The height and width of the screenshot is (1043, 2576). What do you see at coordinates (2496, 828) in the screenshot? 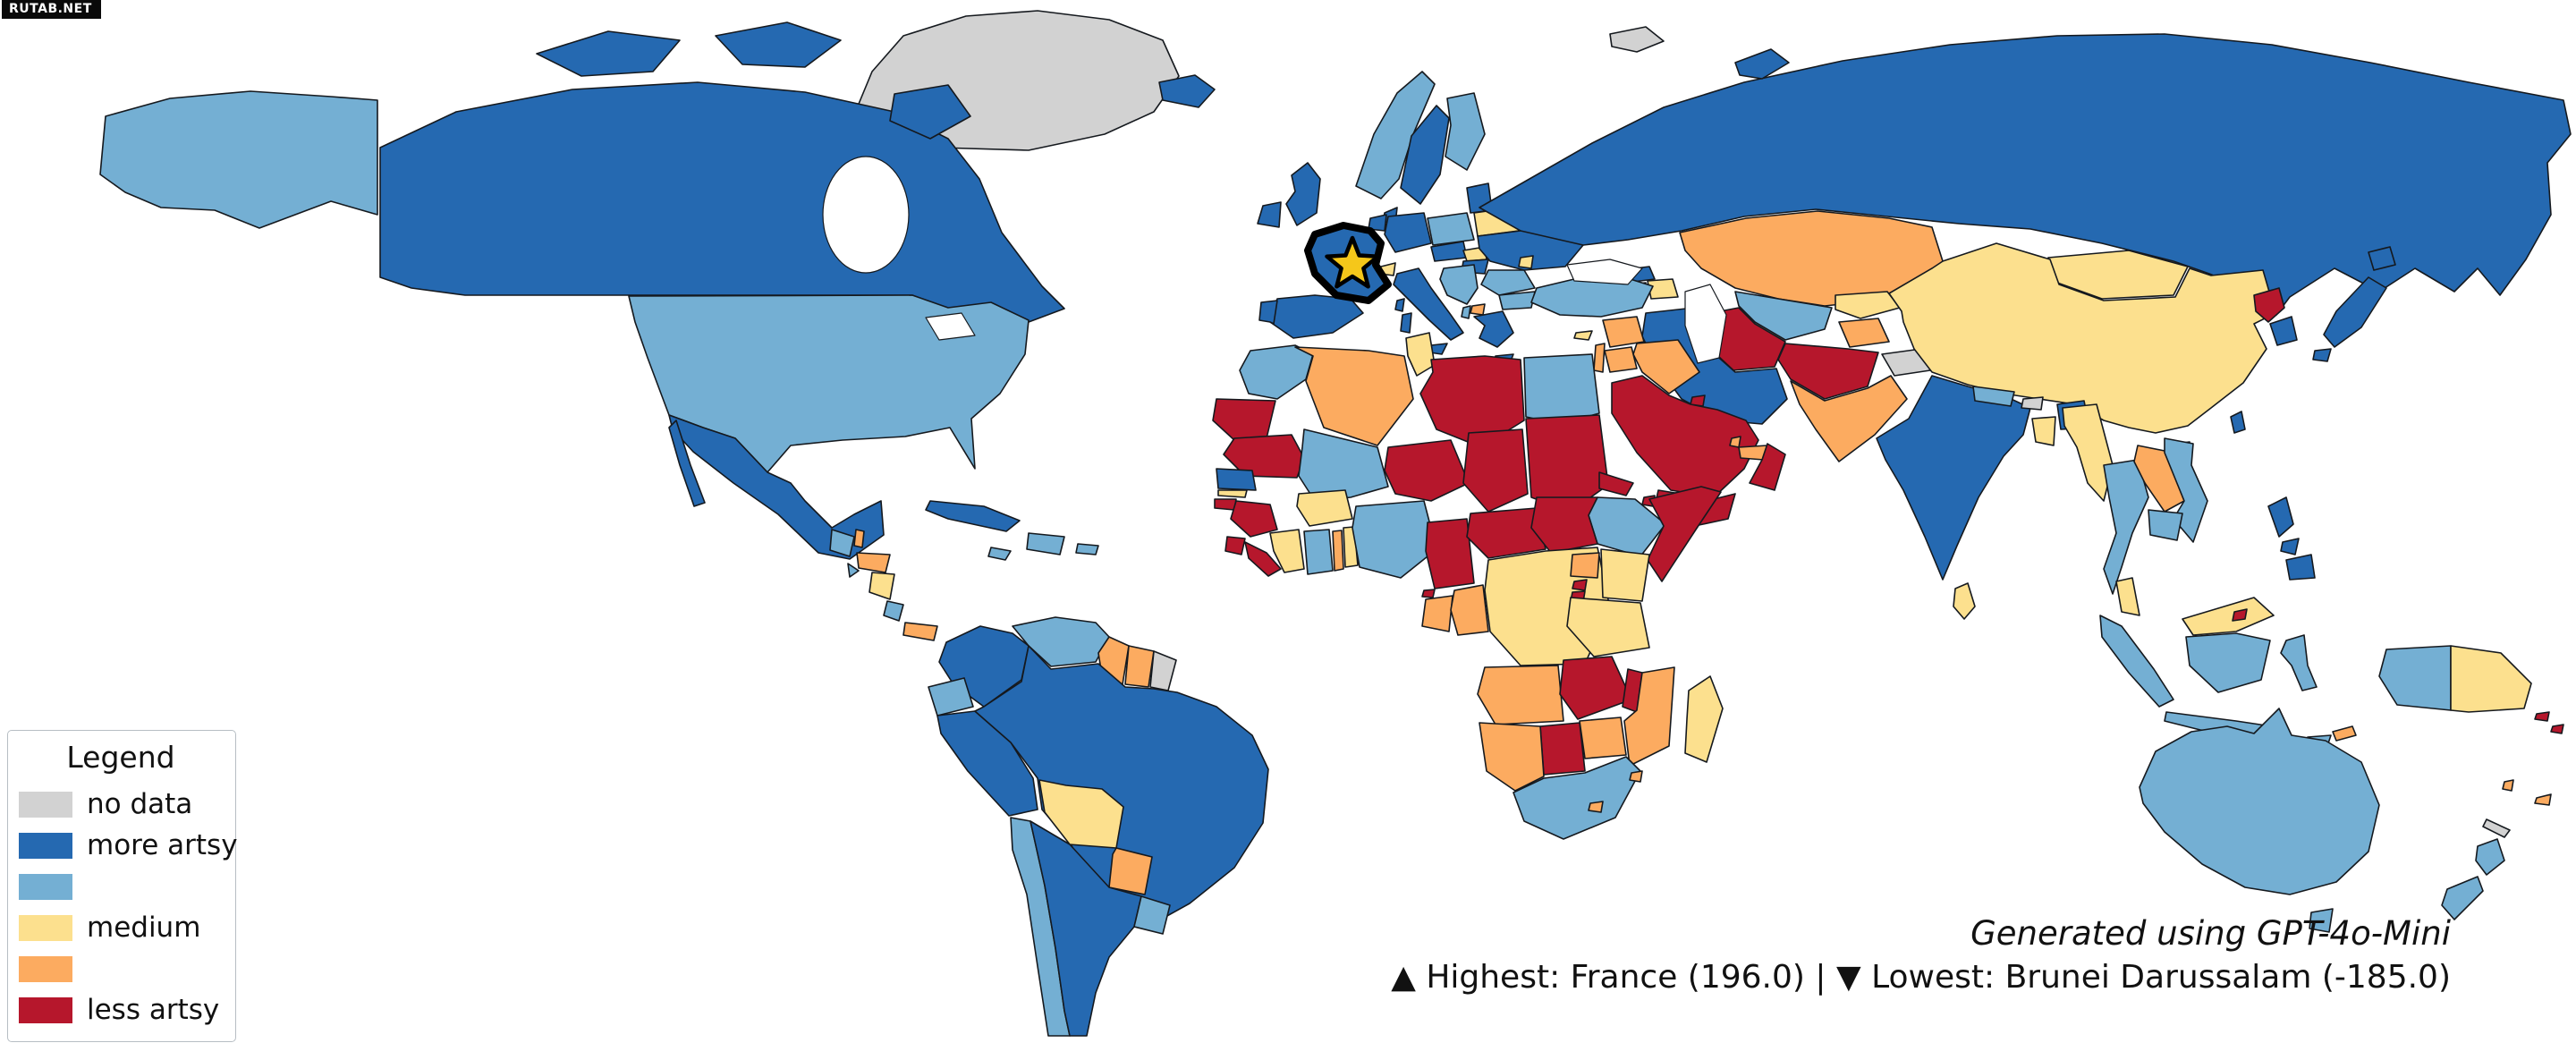
I see `country-new-caledonia` at bounding box center [2496, 828].